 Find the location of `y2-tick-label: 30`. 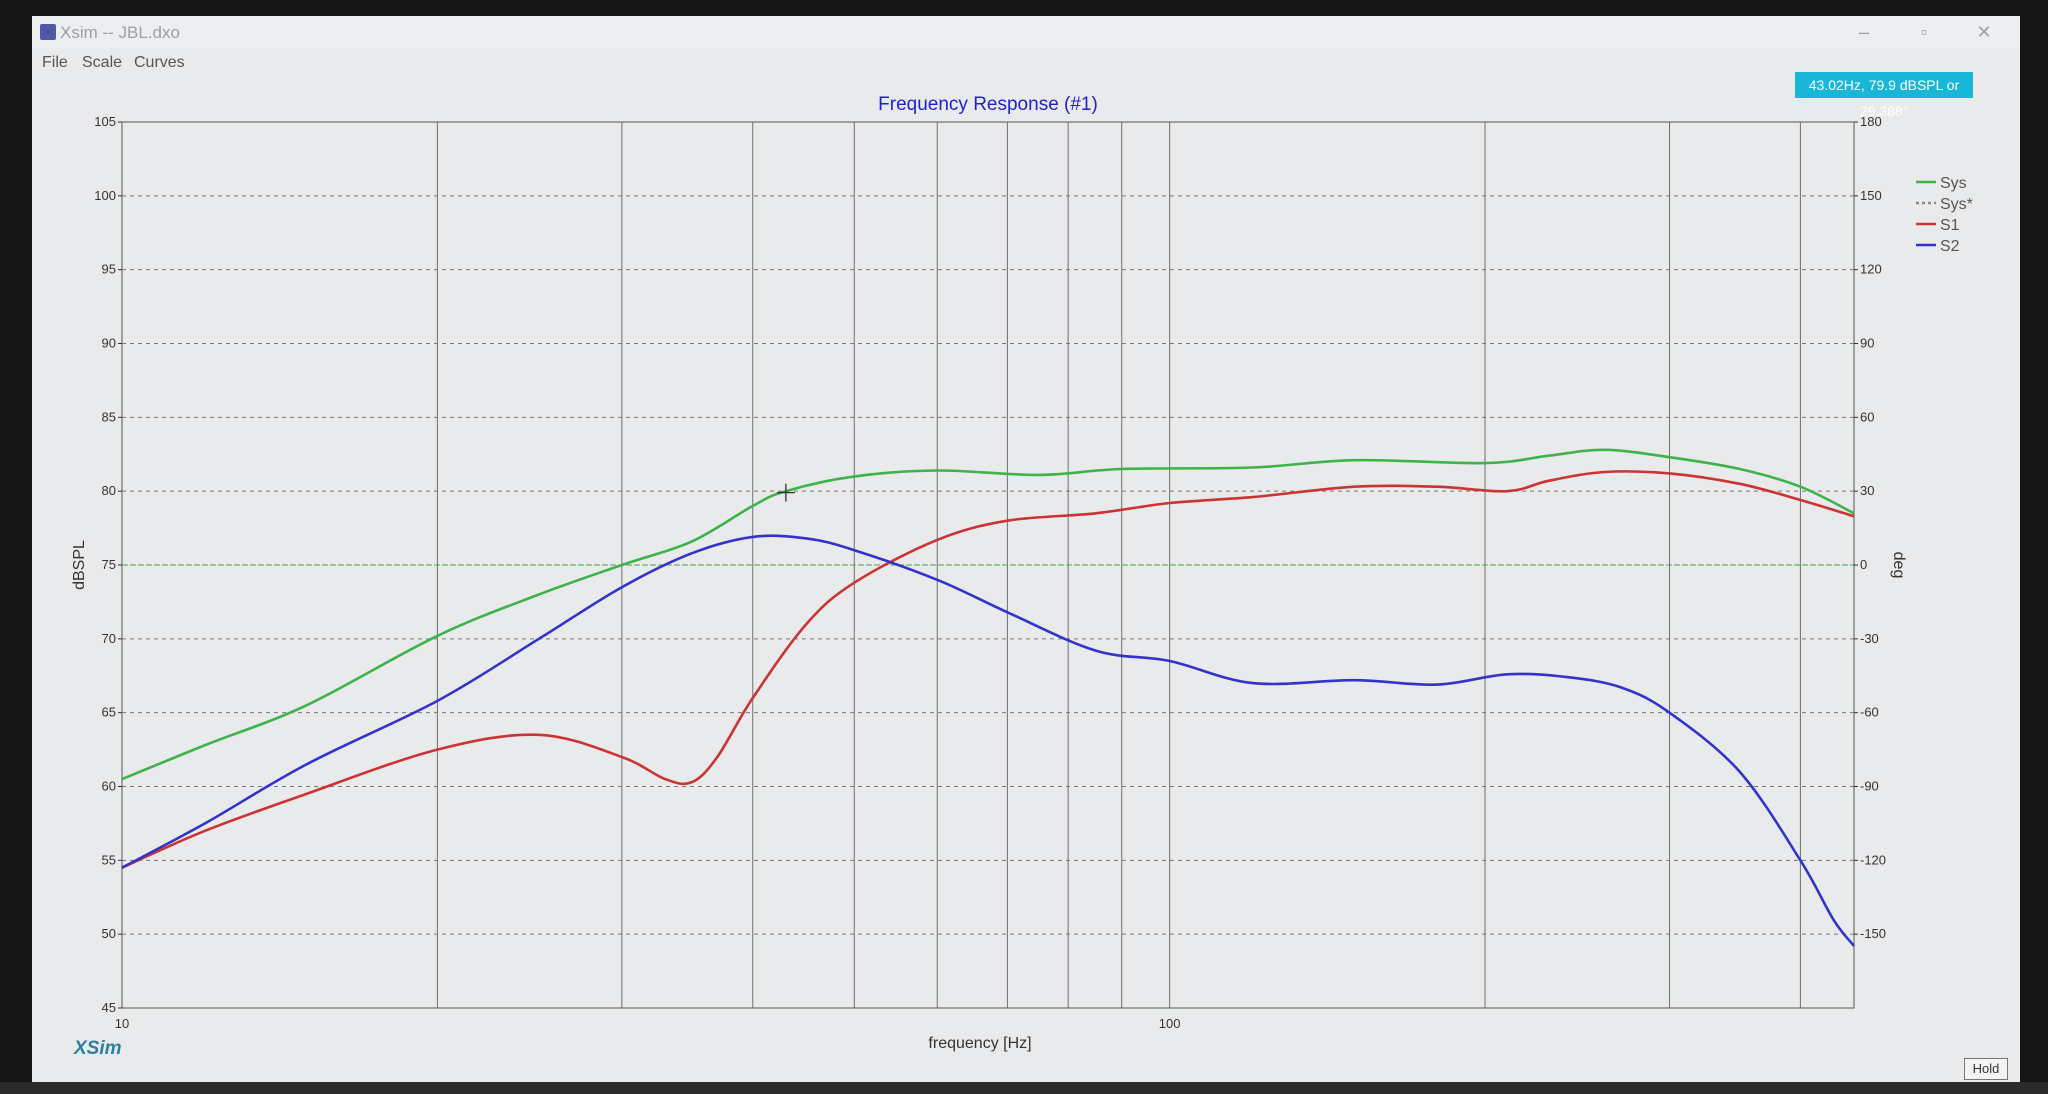

y2-tick-label: 30 is located at coordinates (1867, 490).